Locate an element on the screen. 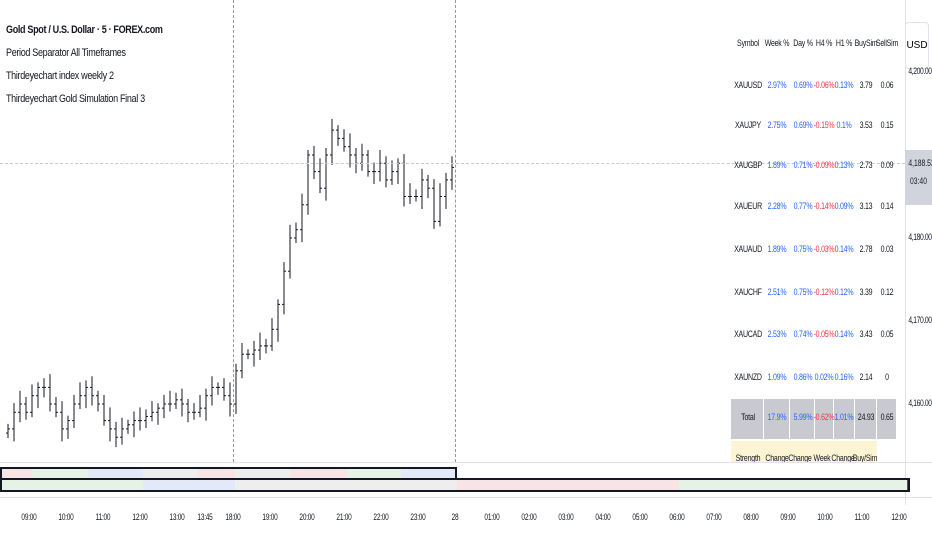 Image resolution: width=932 pixels, height=550 pixels. table-cell: 0.15 is located at coordinates (887, 125).